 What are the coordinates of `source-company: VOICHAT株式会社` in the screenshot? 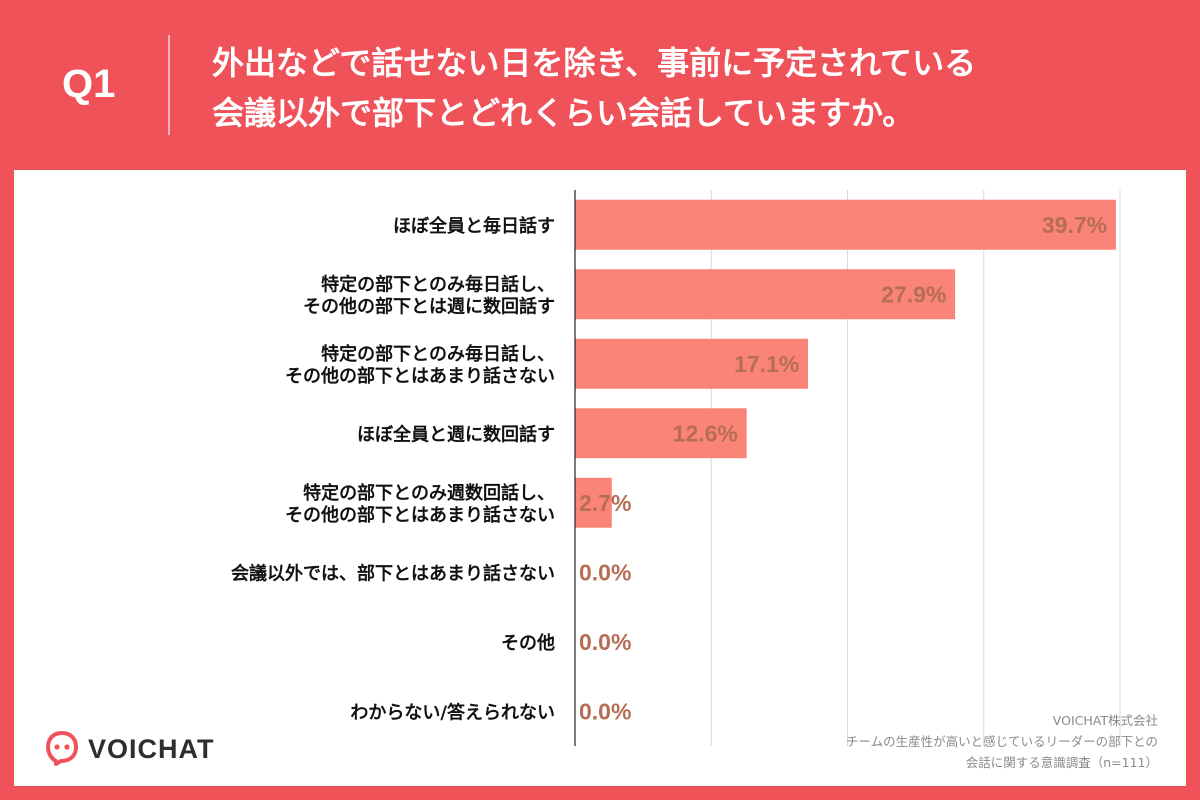 It's located at (1105, 720).